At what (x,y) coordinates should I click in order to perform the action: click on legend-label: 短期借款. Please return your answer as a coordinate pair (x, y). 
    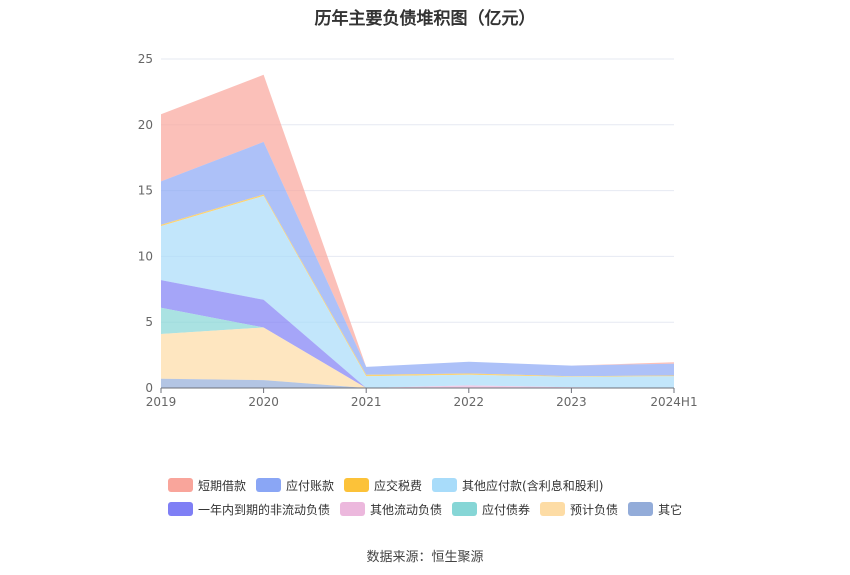
    Looking at the image, I should click on (222, 485).